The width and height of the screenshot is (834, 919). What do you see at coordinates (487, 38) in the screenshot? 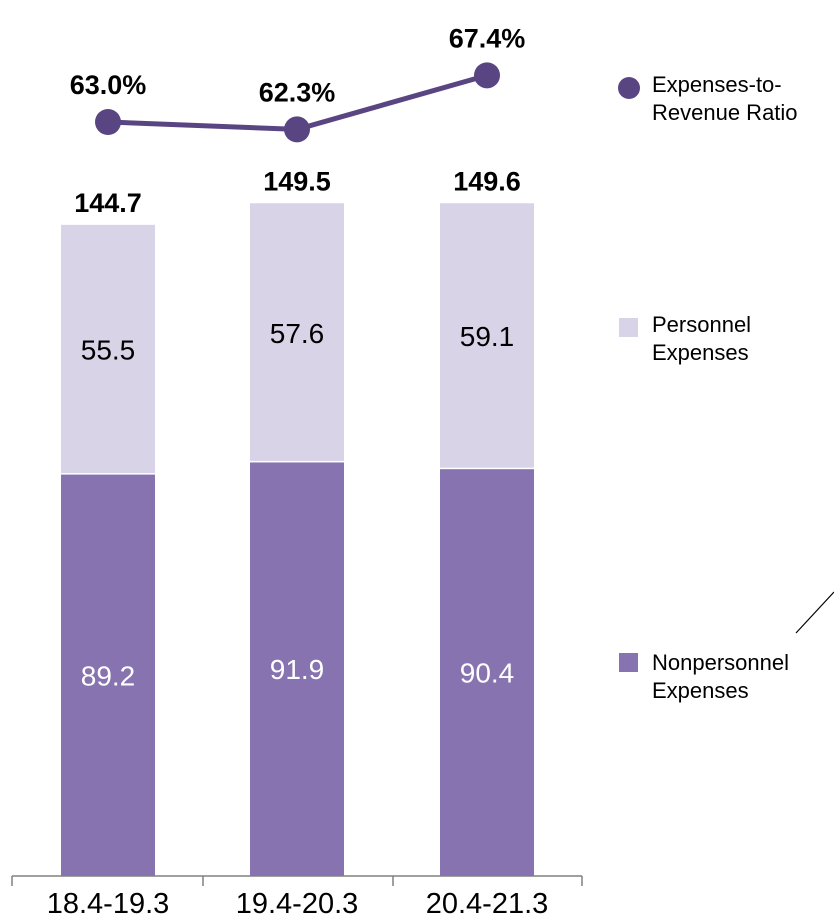
I see `ratio-label-2: 67.4%` at bounding box center [487, 38].